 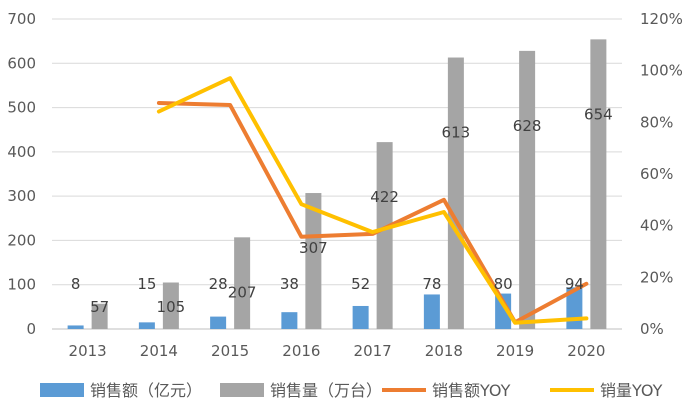 I want to click on sales-amount-data-label: 15, so click(x=146, y=284).